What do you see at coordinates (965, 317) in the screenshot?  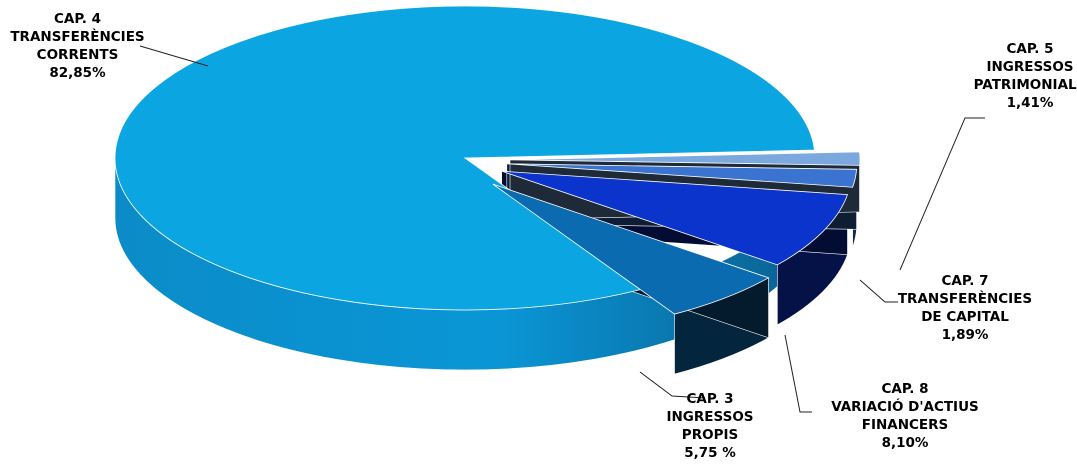 I see `slice-label-line: DE CAPITAL` at bounding box center [965, 317].